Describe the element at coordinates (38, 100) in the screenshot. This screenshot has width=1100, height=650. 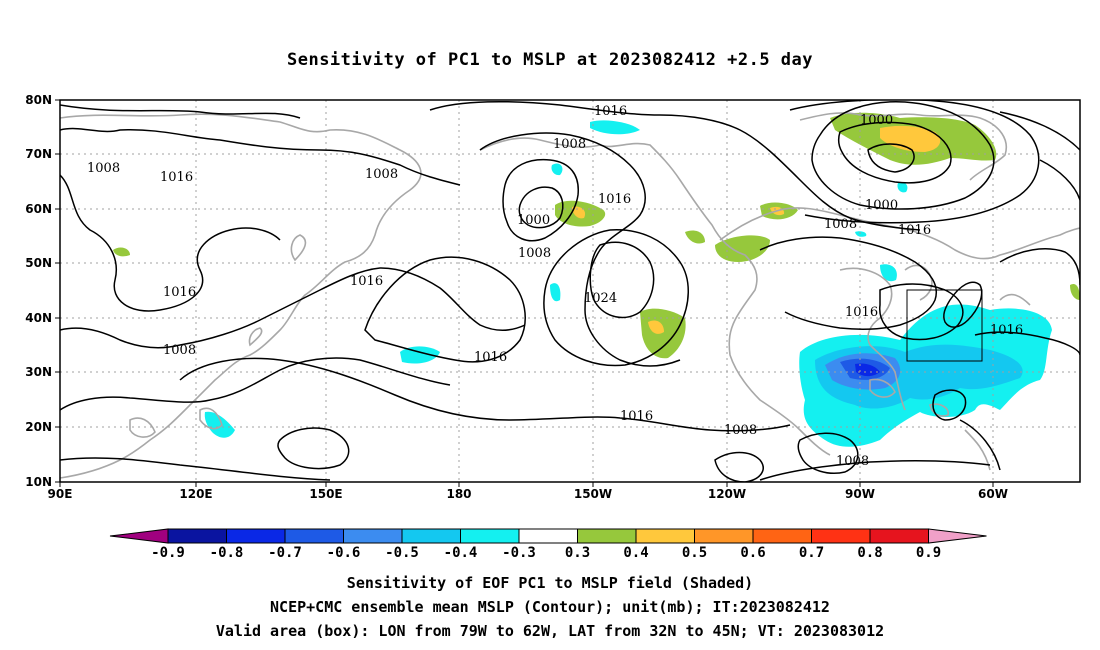
I see `lat-label: 80N` at that location.